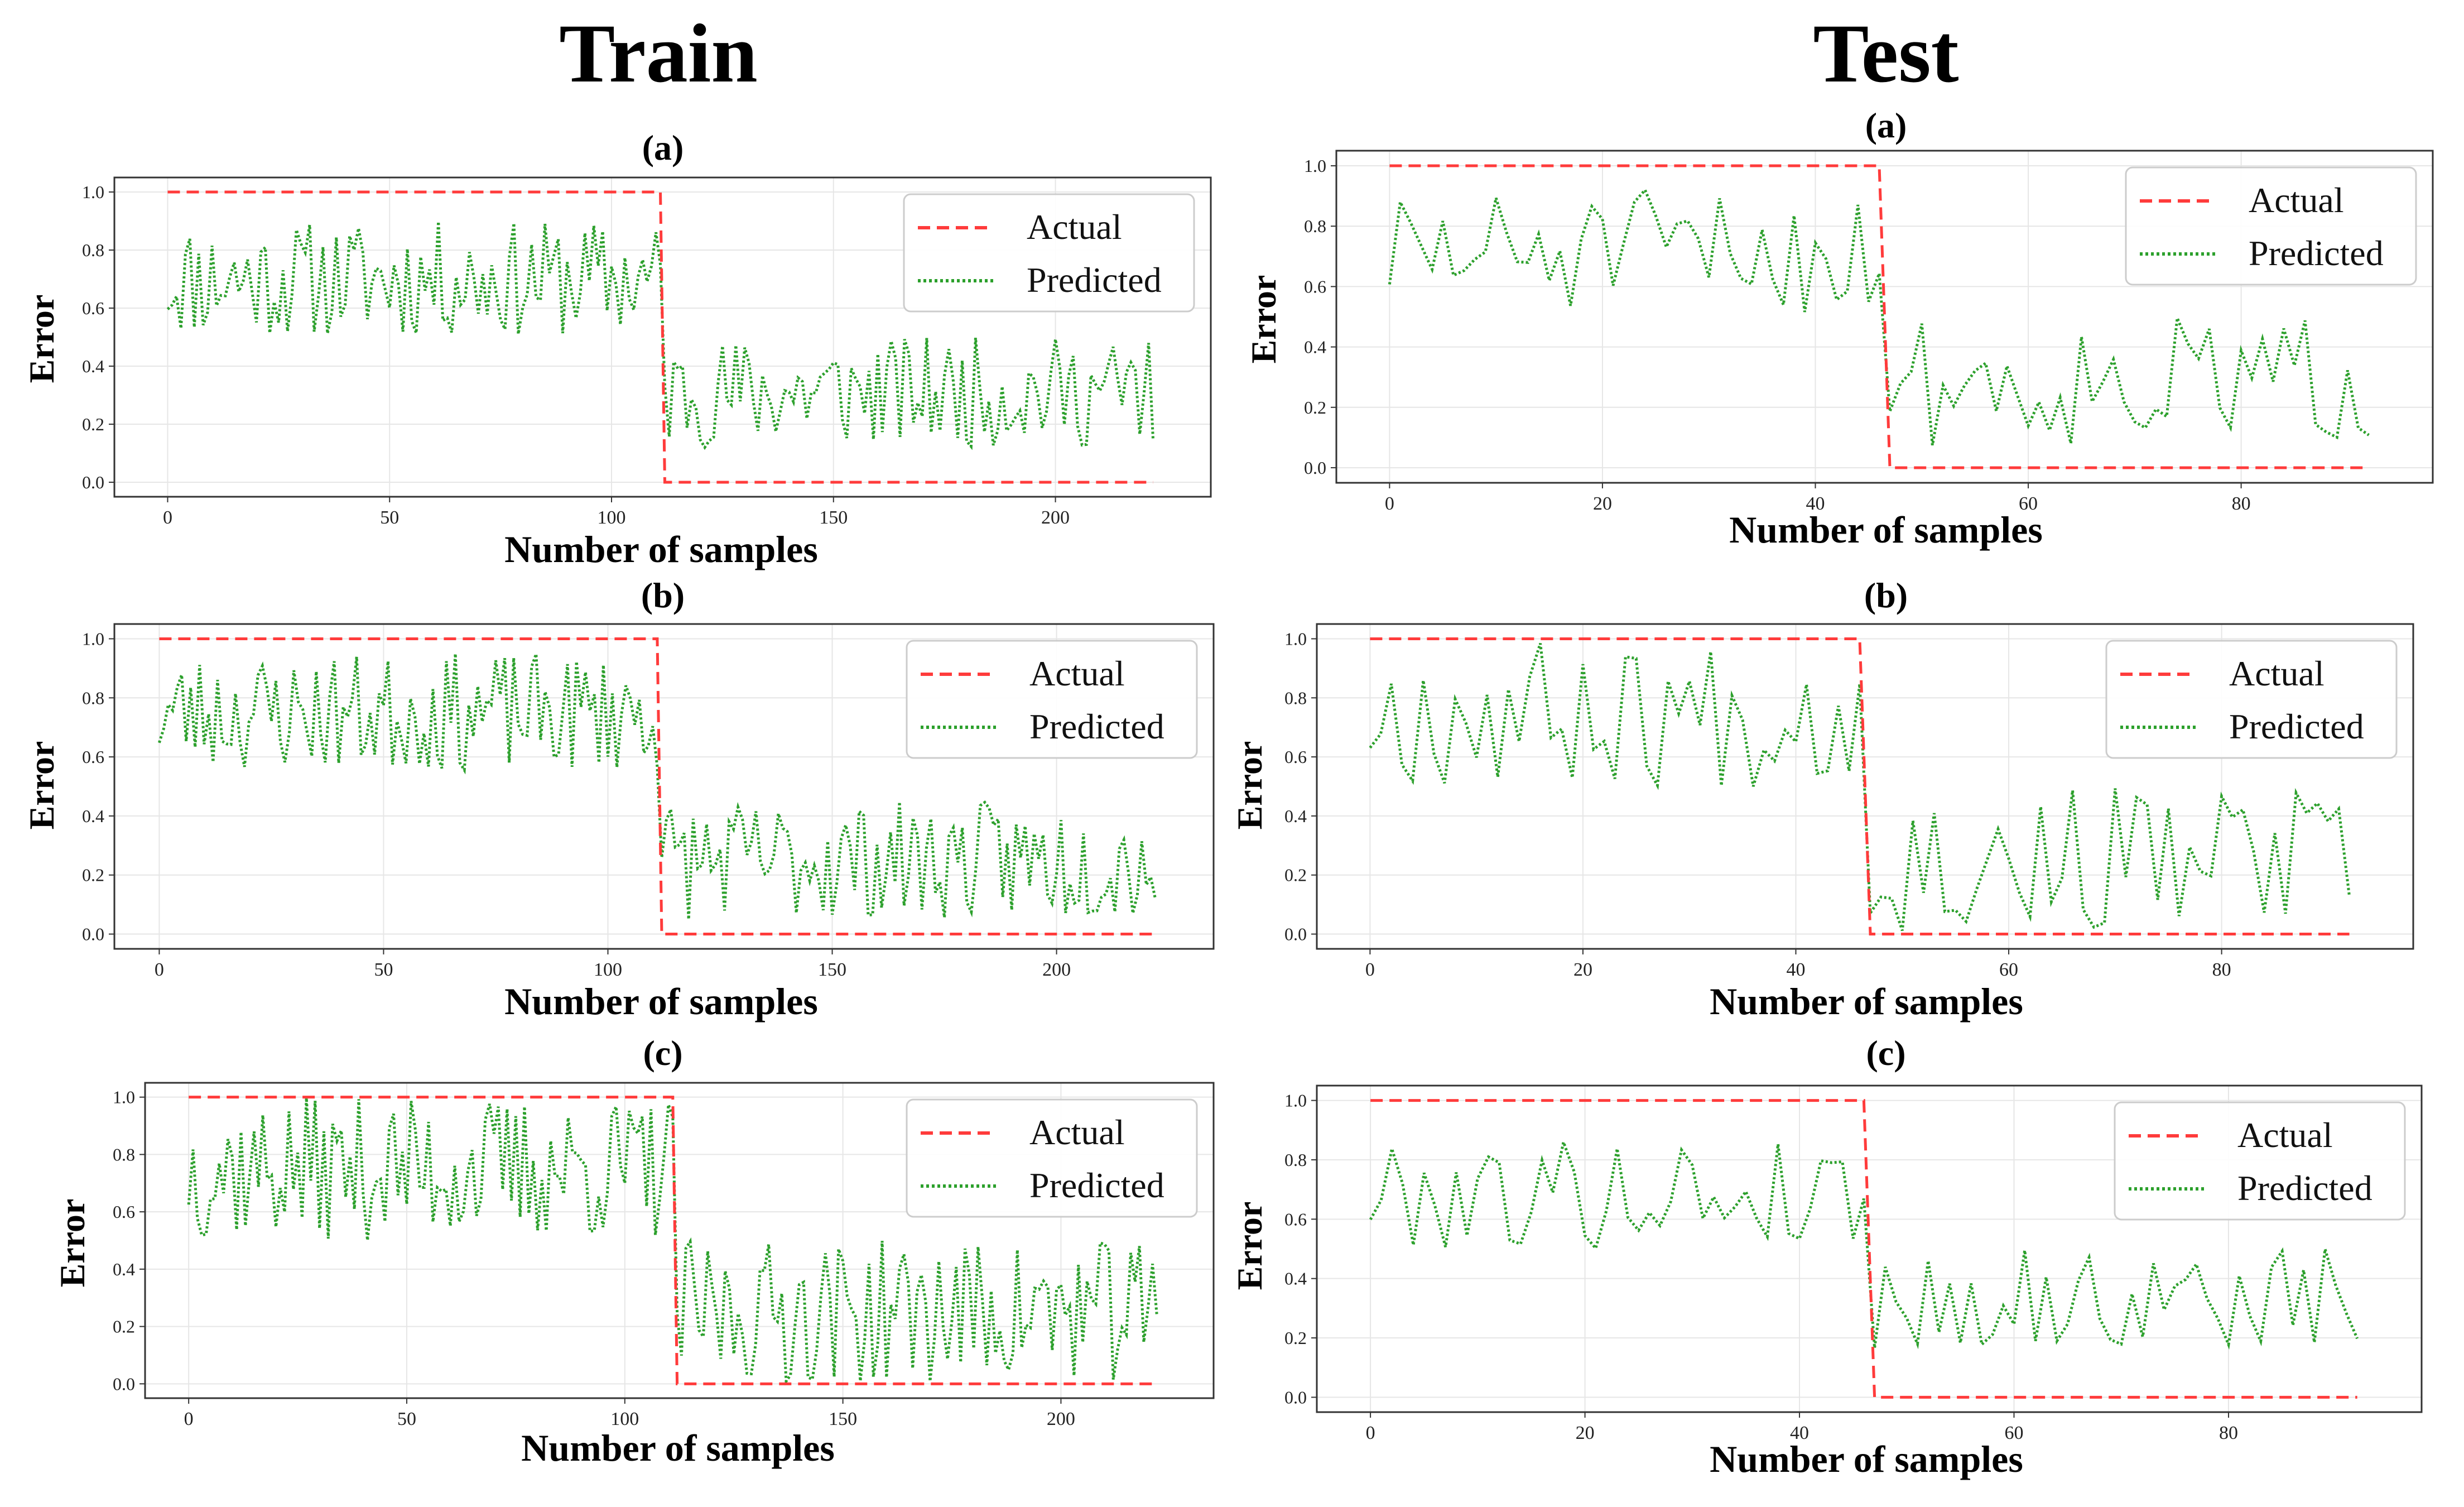  I want to click on test-c-ytick-label: 0.2, so click(1295, 1338).